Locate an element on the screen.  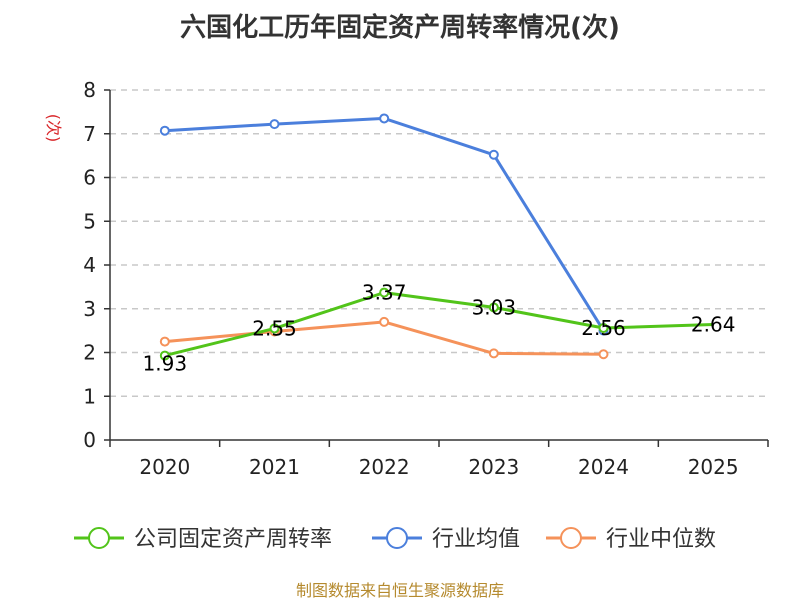
x-tick-label-2023: 2023 is located at coordinates (493, 467).